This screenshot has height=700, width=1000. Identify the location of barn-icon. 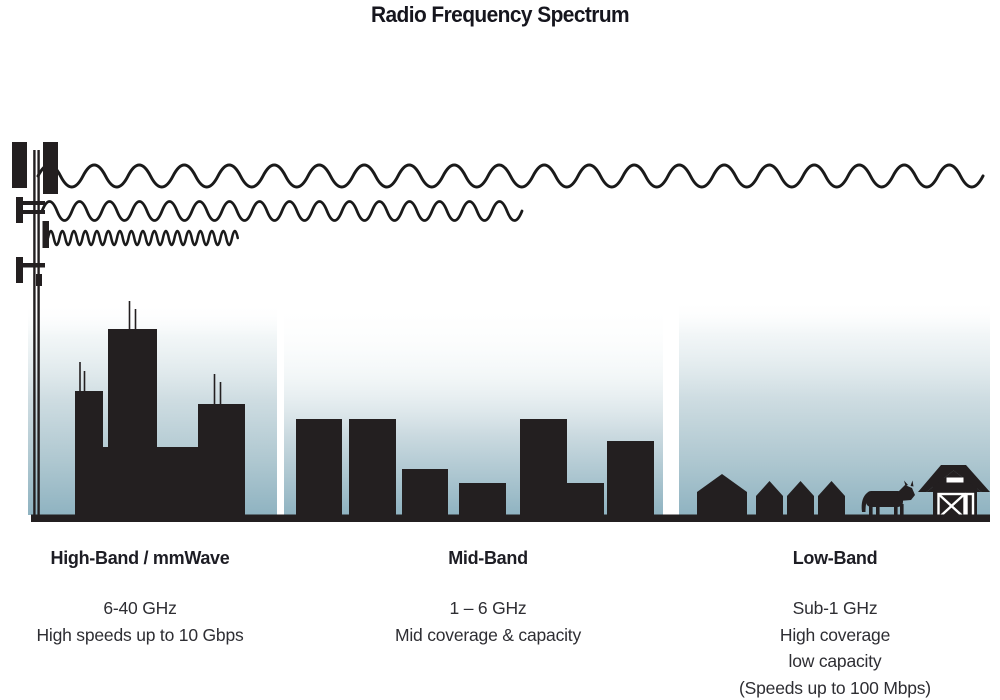
(954, 492).